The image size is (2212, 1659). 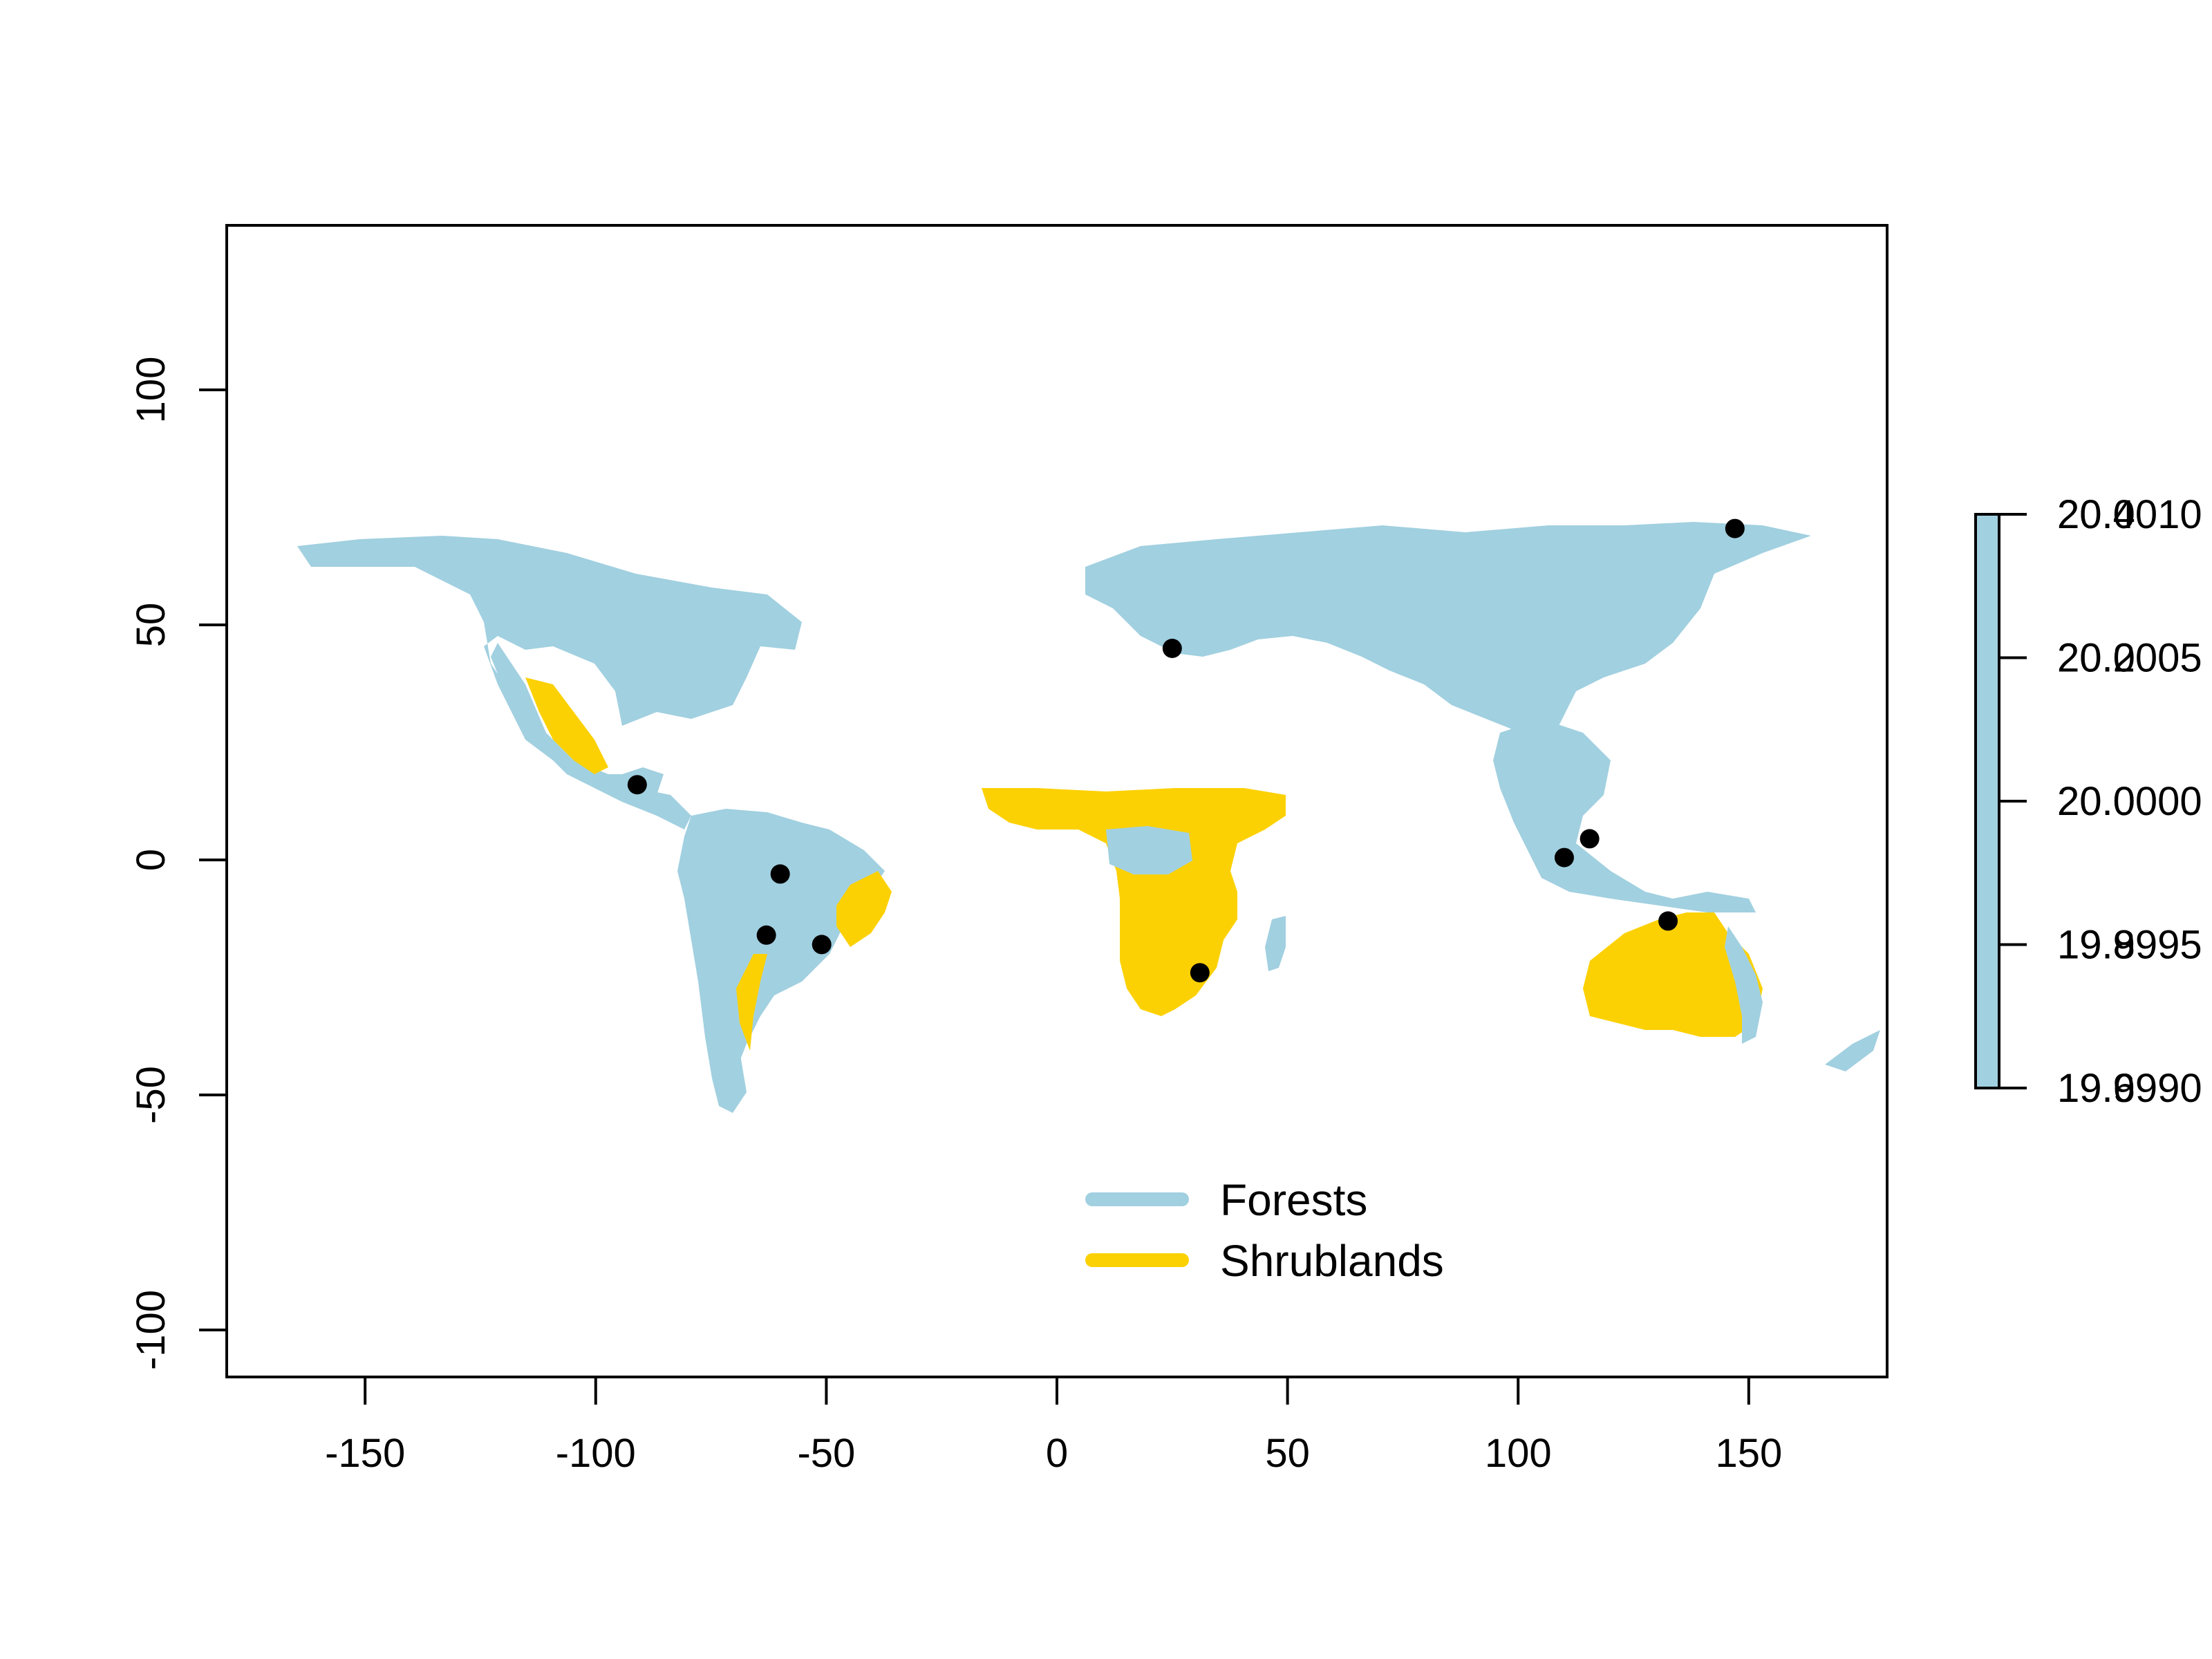 What do you see at coordinates (826, 1453) in the screenshot?
I see `x-tick-label: -50` at bounding box center [826, 1453].